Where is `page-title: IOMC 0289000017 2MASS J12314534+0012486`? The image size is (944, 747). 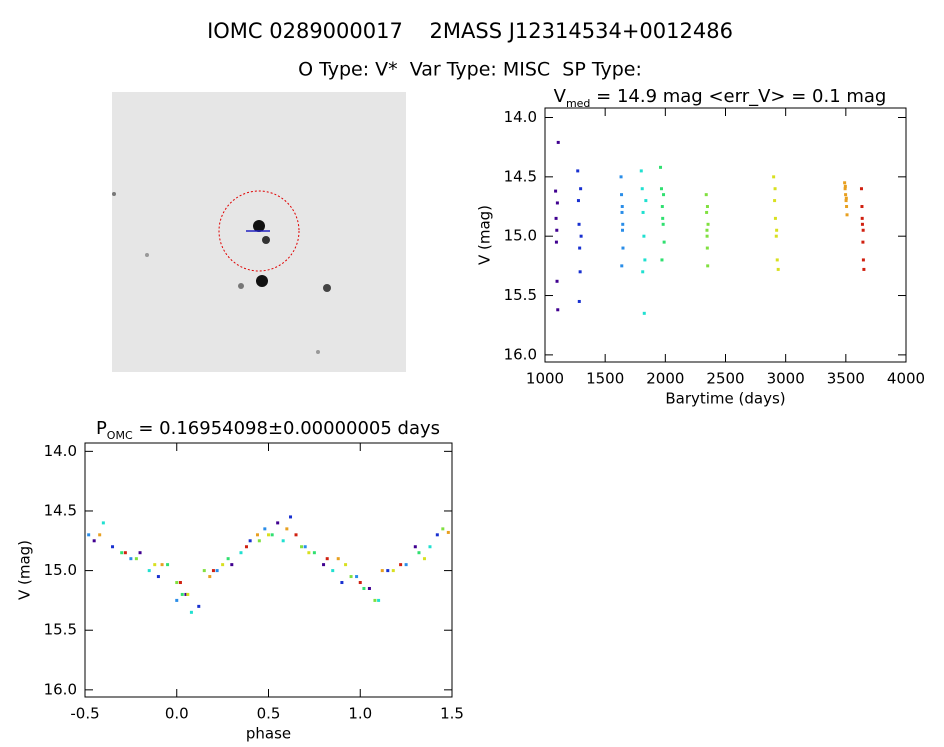 page-title: IOMC 0289000017 2MASS J12314534+0012486 is located at coordinates (470, 31).